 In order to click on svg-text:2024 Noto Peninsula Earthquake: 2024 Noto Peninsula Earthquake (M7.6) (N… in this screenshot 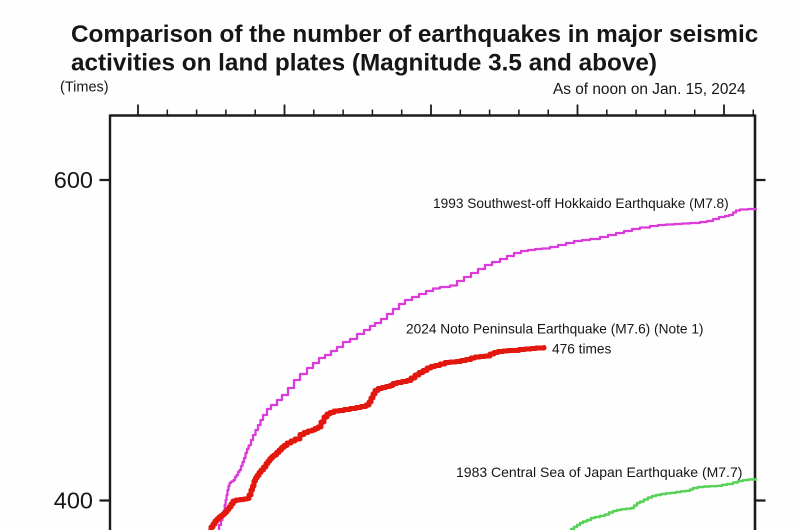, I will do `click(555, 329)`.